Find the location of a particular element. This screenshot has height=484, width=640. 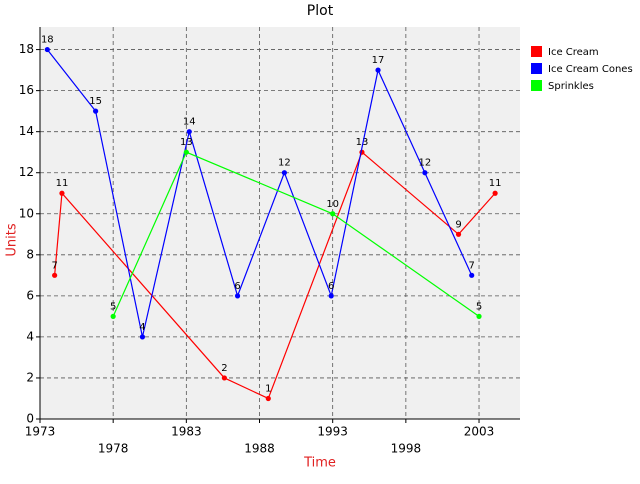

legend-label: Ice Cream is located at coordinates (573, 52).